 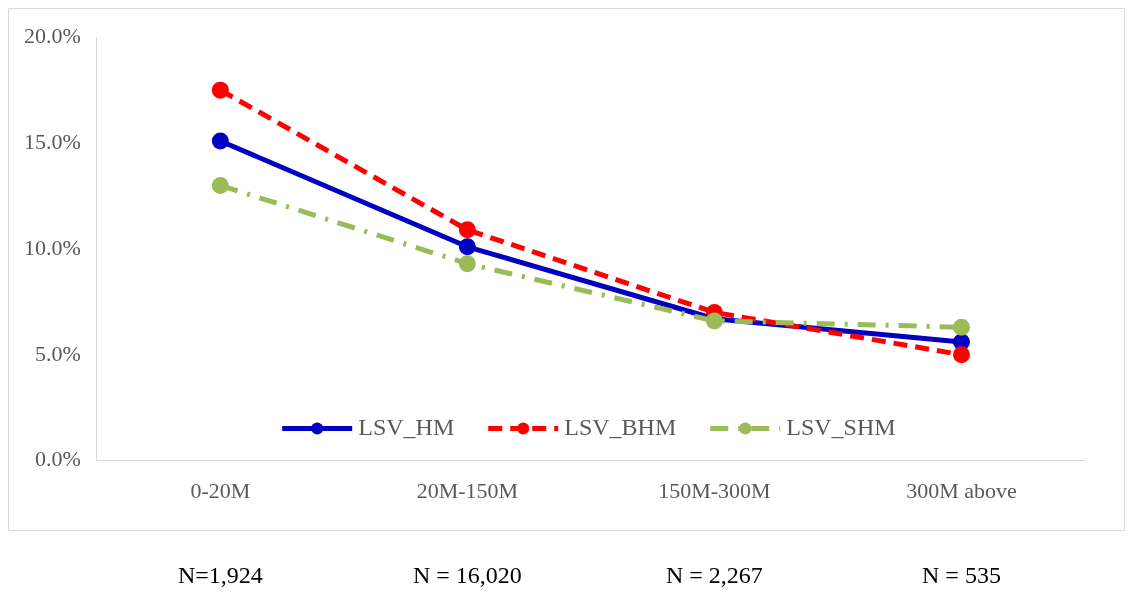 I want to click on x-tick-label: 150M-300M, so click(x=714, y=490).